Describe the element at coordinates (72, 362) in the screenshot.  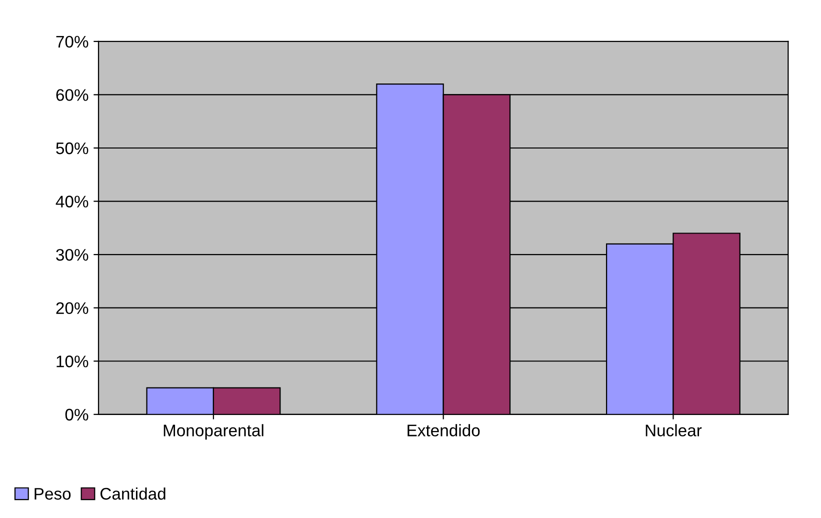
I see `y-tick-label: 10%` at that location.